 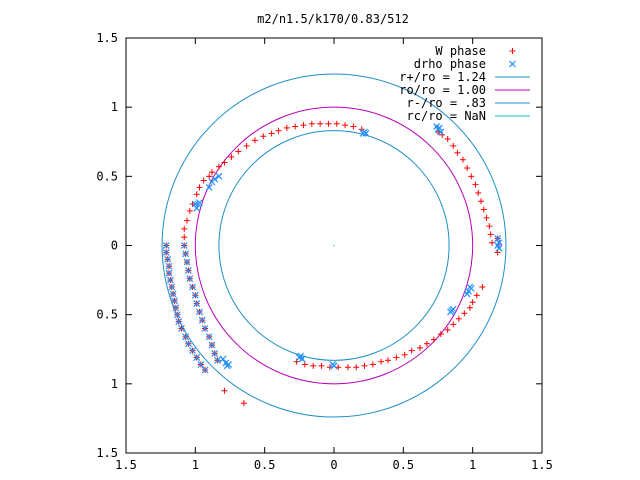 What do you see at coordinates (107, 315) in the screenshot?
I see `y-tick-label: 0.5` at bounding box center [107, 315].